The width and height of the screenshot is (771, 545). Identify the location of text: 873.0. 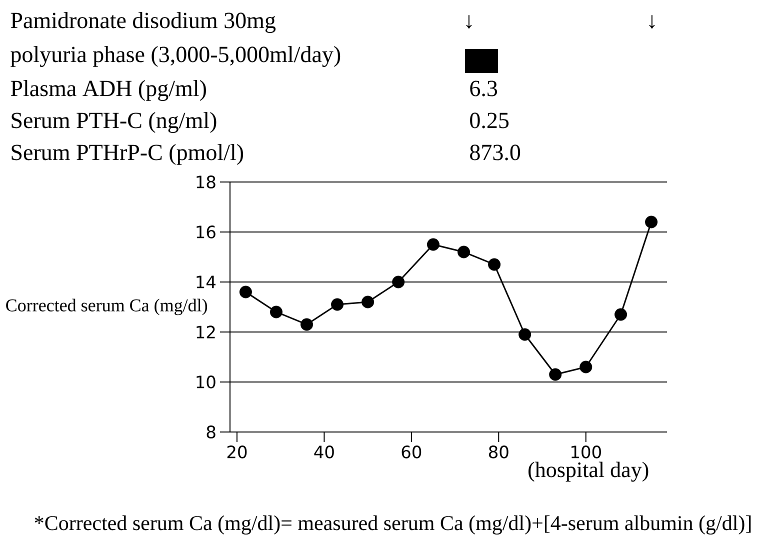
(495, 152).